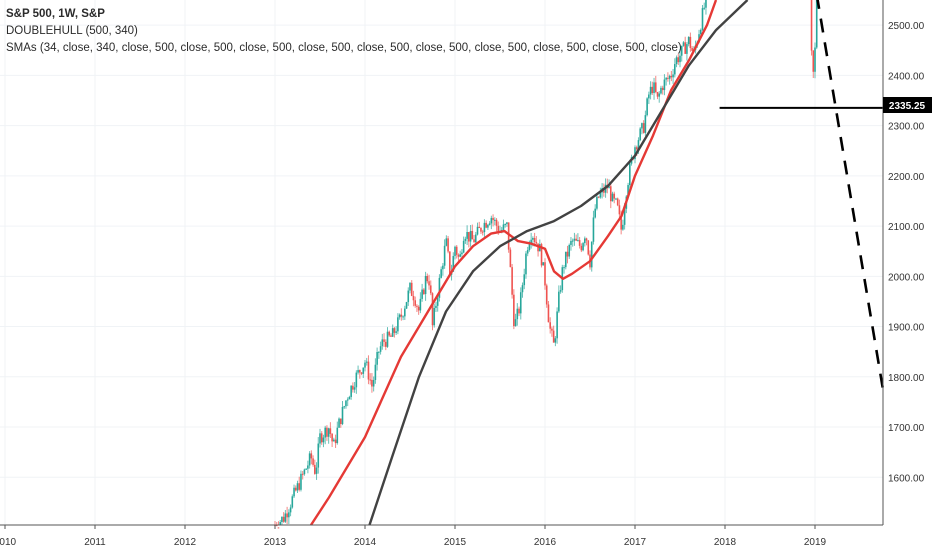  Describe the element at coordinates (802, 196) in the screenshot. I see `drawings` at that location.